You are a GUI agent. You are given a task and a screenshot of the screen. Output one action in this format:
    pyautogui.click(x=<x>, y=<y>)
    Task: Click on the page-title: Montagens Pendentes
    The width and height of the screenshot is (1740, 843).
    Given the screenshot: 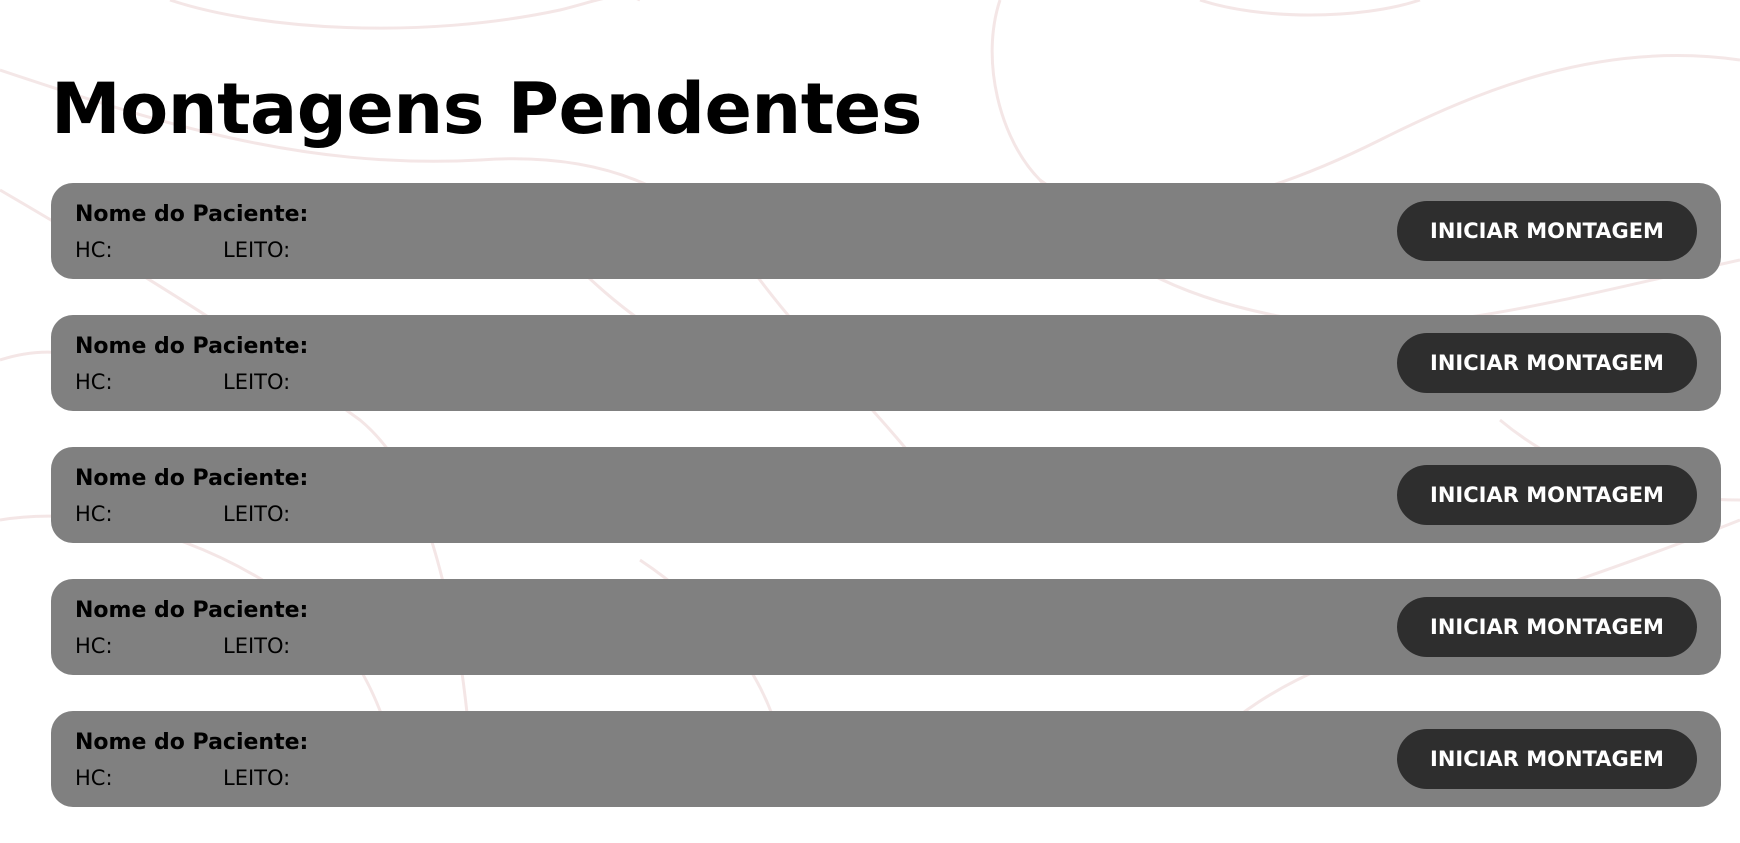 What is the action you would take?
    pyautogui.click(x=486, y=109)
    